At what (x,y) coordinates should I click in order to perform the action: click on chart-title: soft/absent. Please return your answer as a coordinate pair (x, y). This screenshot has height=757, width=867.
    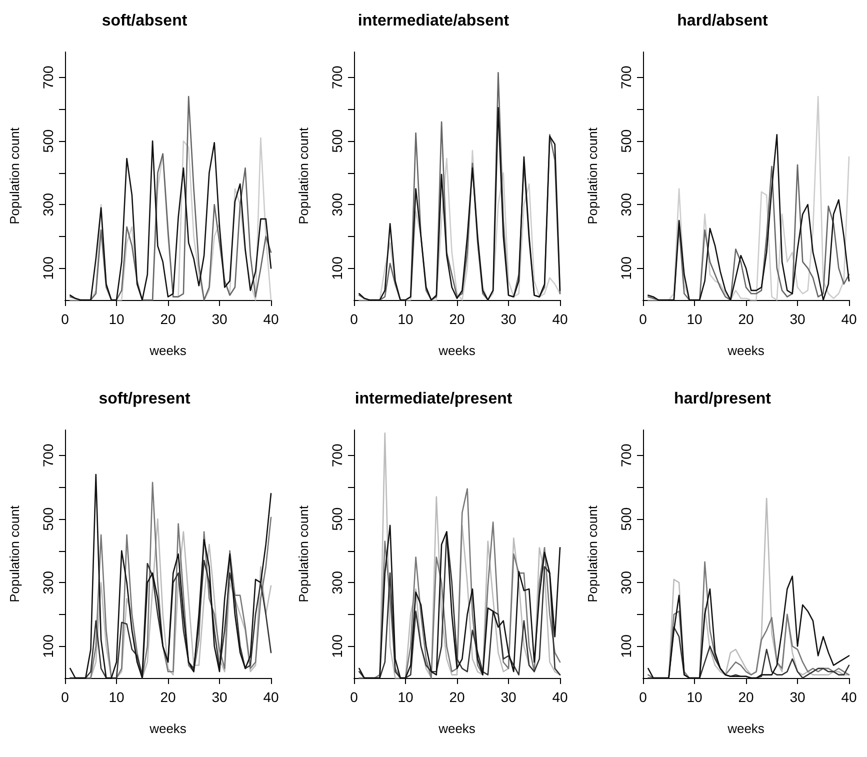
    Looking at the image, I should click on (145, 21).